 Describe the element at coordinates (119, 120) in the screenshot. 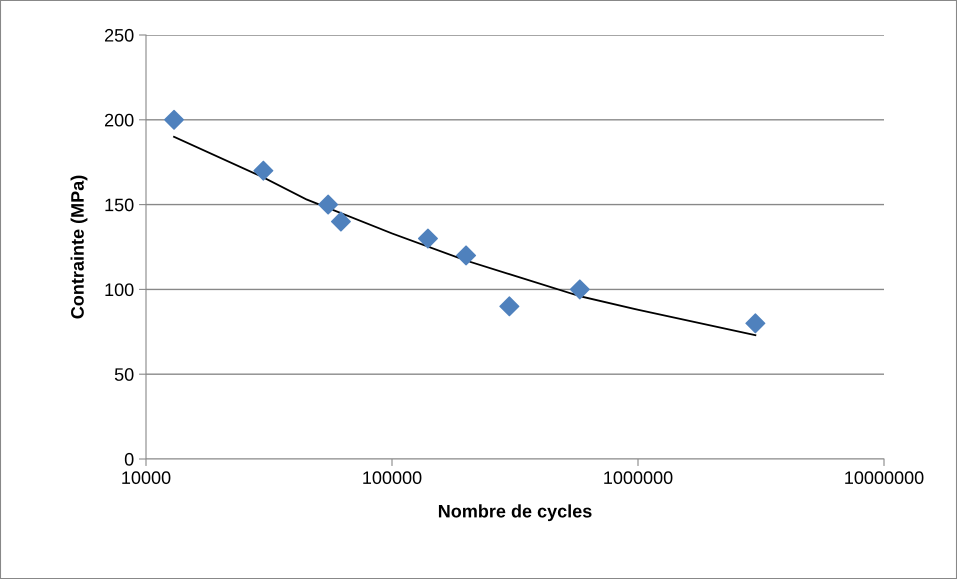

I see `y-tick-label: 200` at that location.